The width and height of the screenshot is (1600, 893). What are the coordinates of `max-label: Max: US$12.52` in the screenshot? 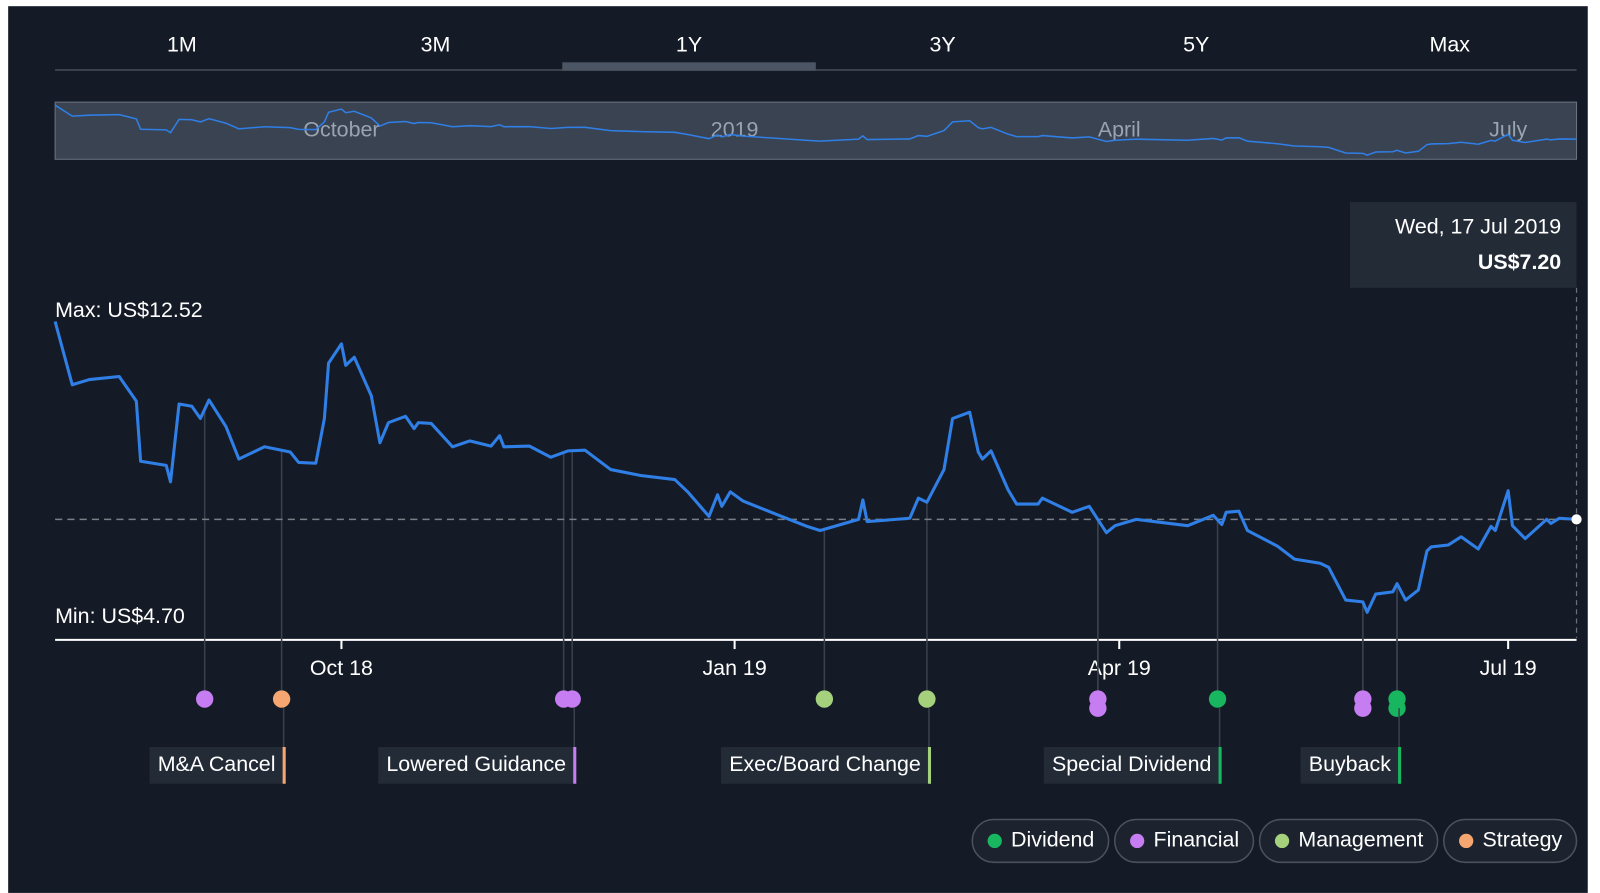 It's located at (129, 310).